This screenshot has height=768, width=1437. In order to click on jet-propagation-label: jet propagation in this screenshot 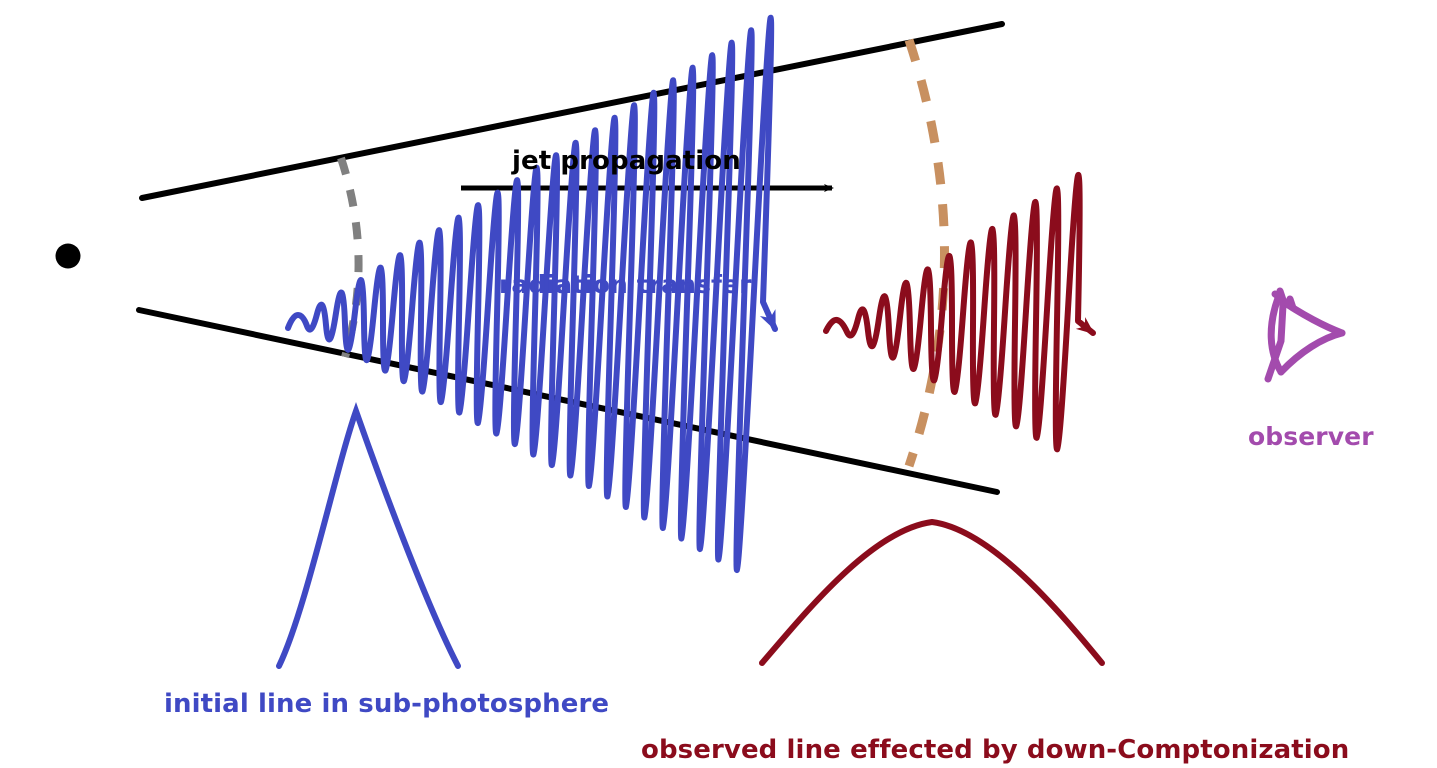, I will do `click(626, 161)`.